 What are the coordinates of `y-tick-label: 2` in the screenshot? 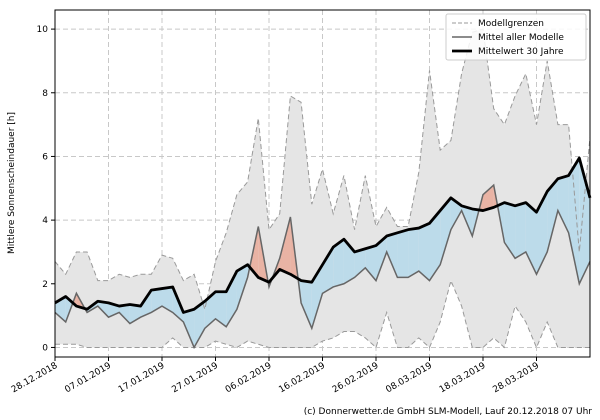 It's located at (45, 285).